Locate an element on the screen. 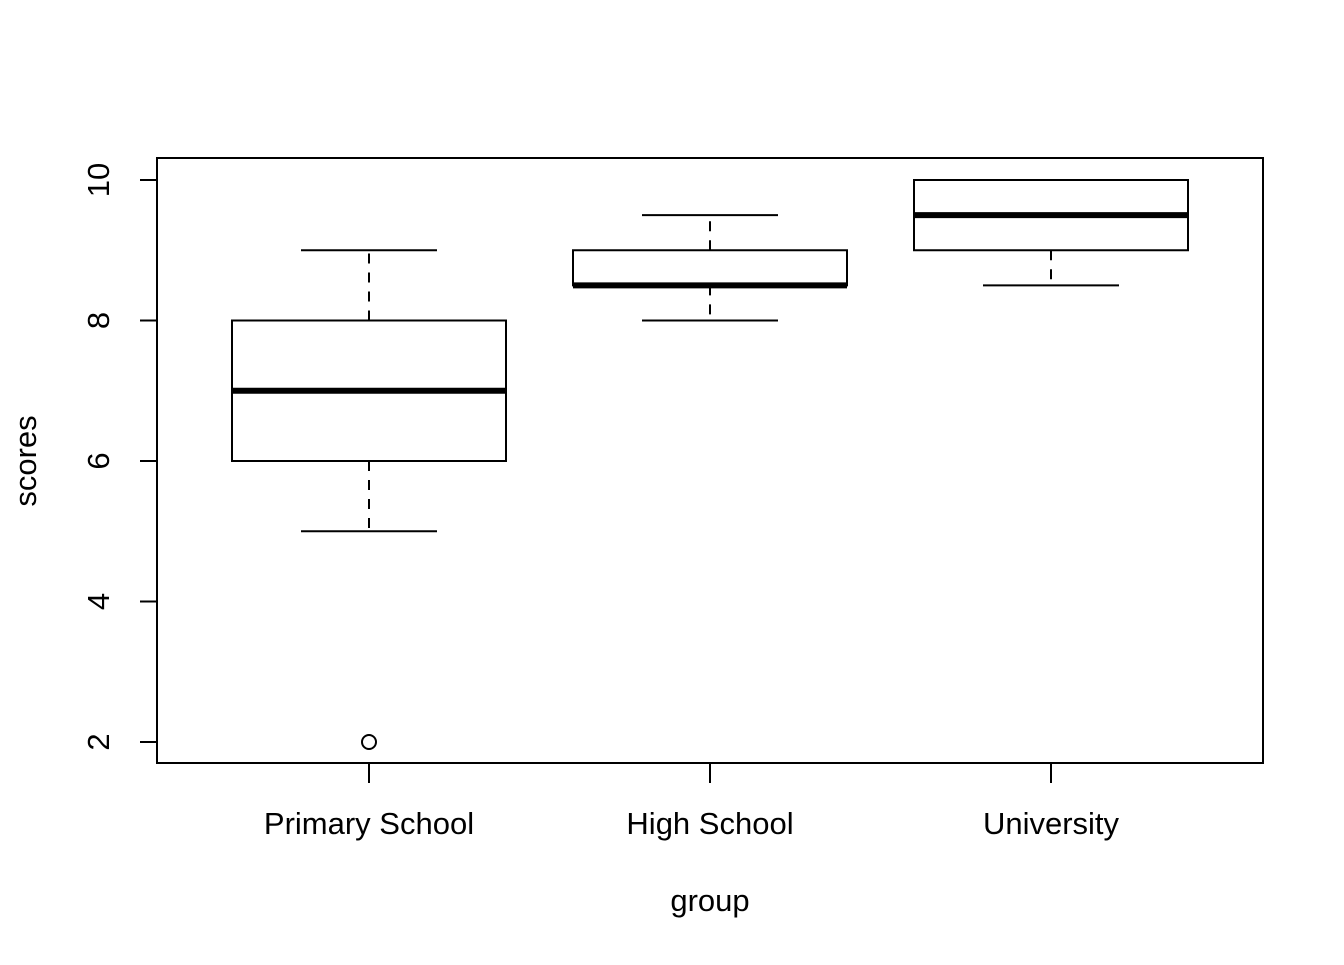 The width and height of the screenshot is (1344, 965). x-axis-title: group is located at coordinates (709, 900).